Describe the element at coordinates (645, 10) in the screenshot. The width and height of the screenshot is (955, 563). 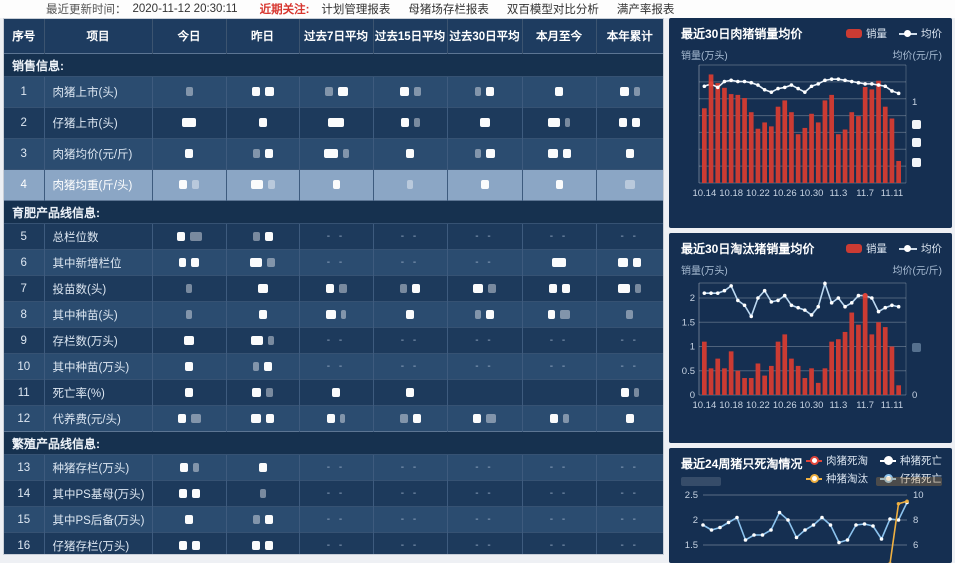
I see `top-link: 满产率报表` at that location.